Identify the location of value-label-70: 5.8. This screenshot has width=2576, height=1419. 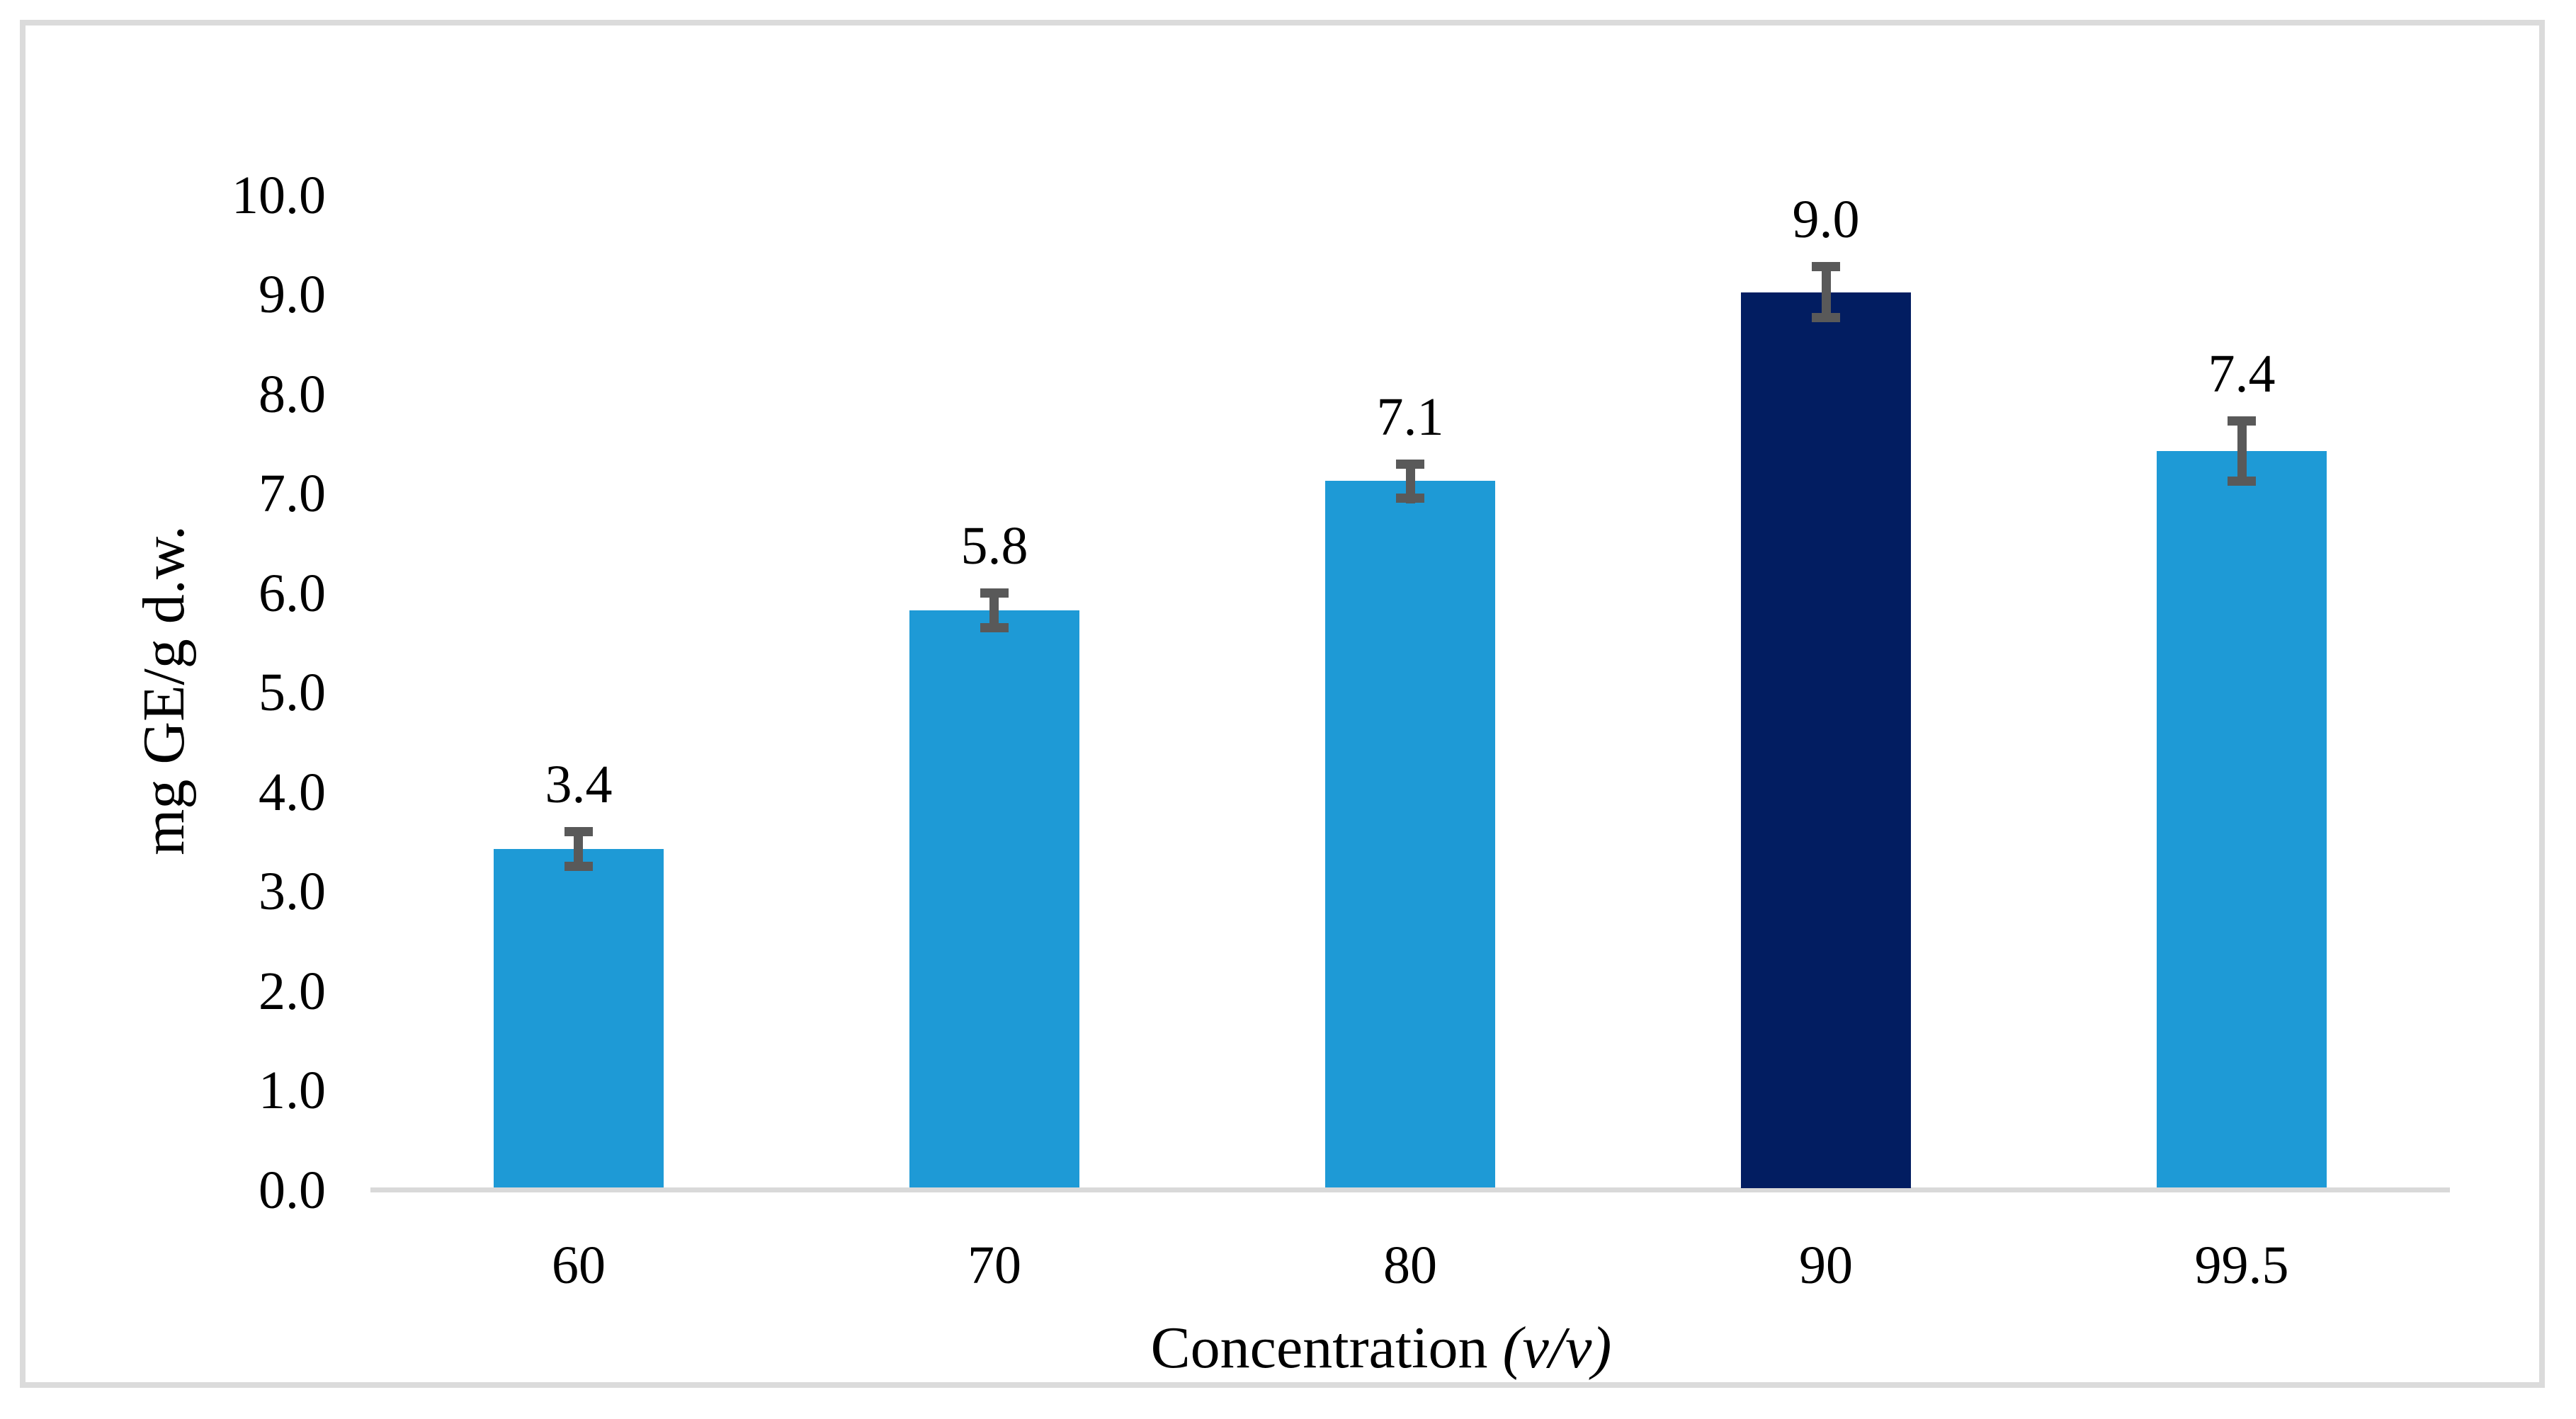
(994, 546).